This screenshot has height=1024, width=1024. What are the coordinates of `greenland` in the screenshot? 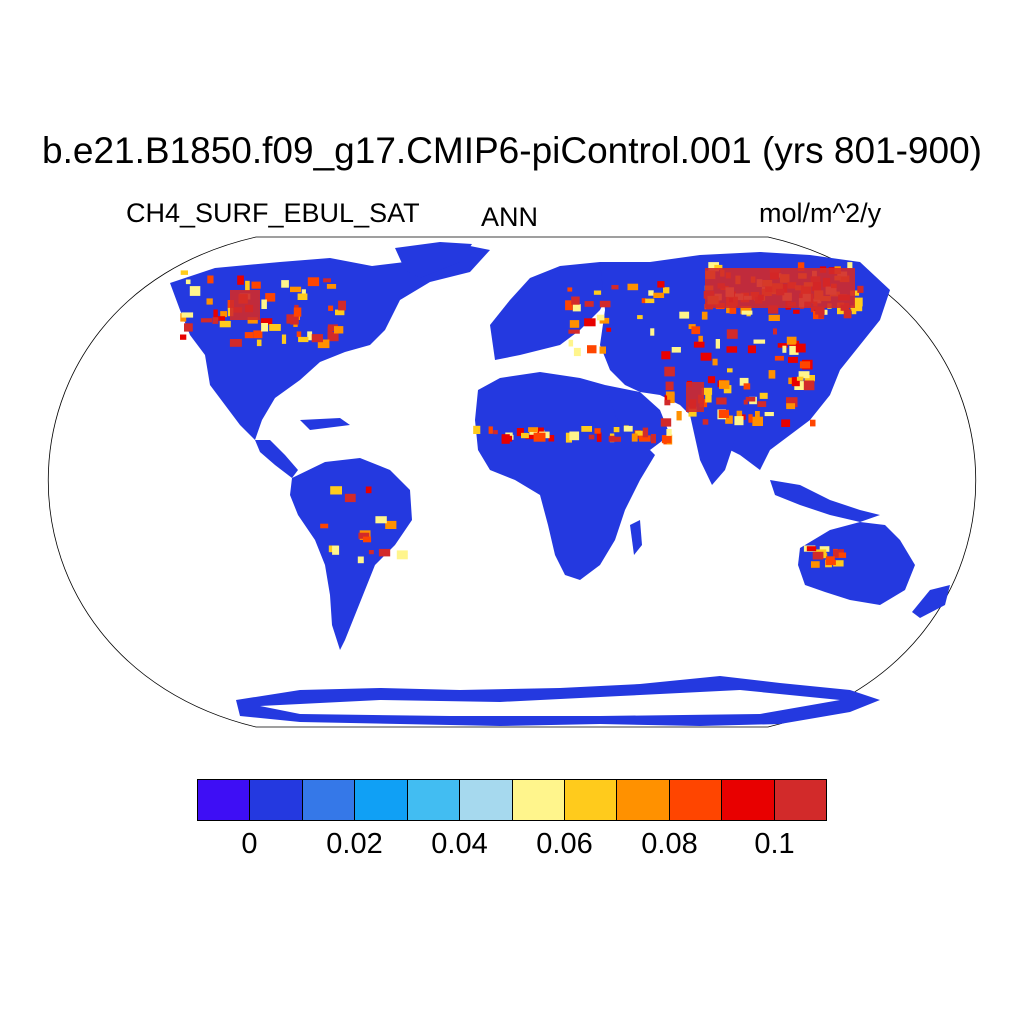 It's located at (433, 260).